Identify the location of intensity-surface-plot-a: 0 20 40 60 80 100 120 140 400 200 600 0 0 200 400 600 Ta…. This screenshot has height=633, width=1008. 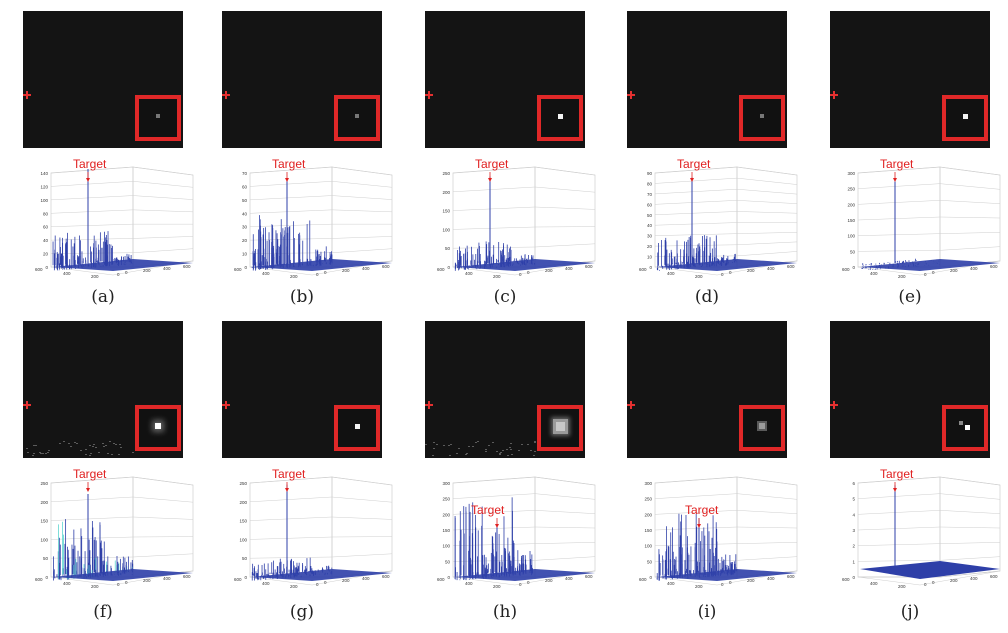
(115, 217).